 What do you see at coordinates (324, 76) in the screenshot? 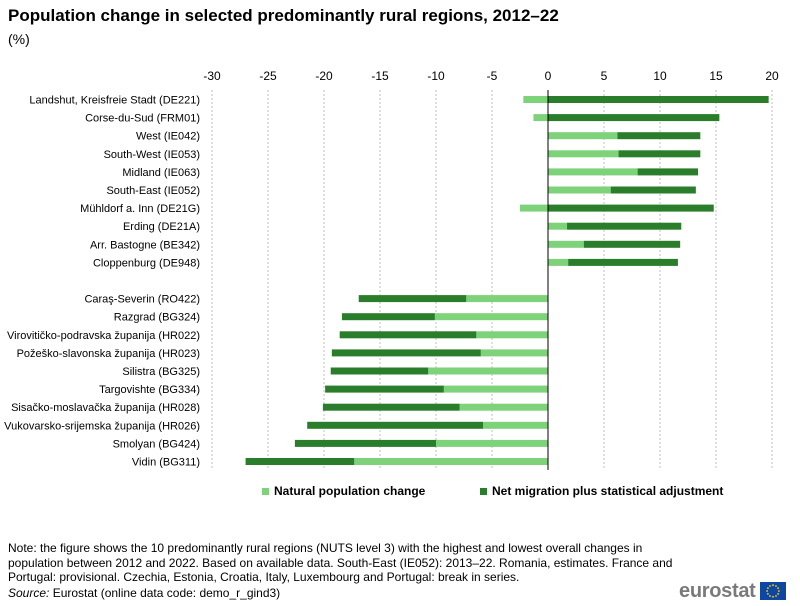
I see `x-tick-label: -20` at bounding box center [324, 76].